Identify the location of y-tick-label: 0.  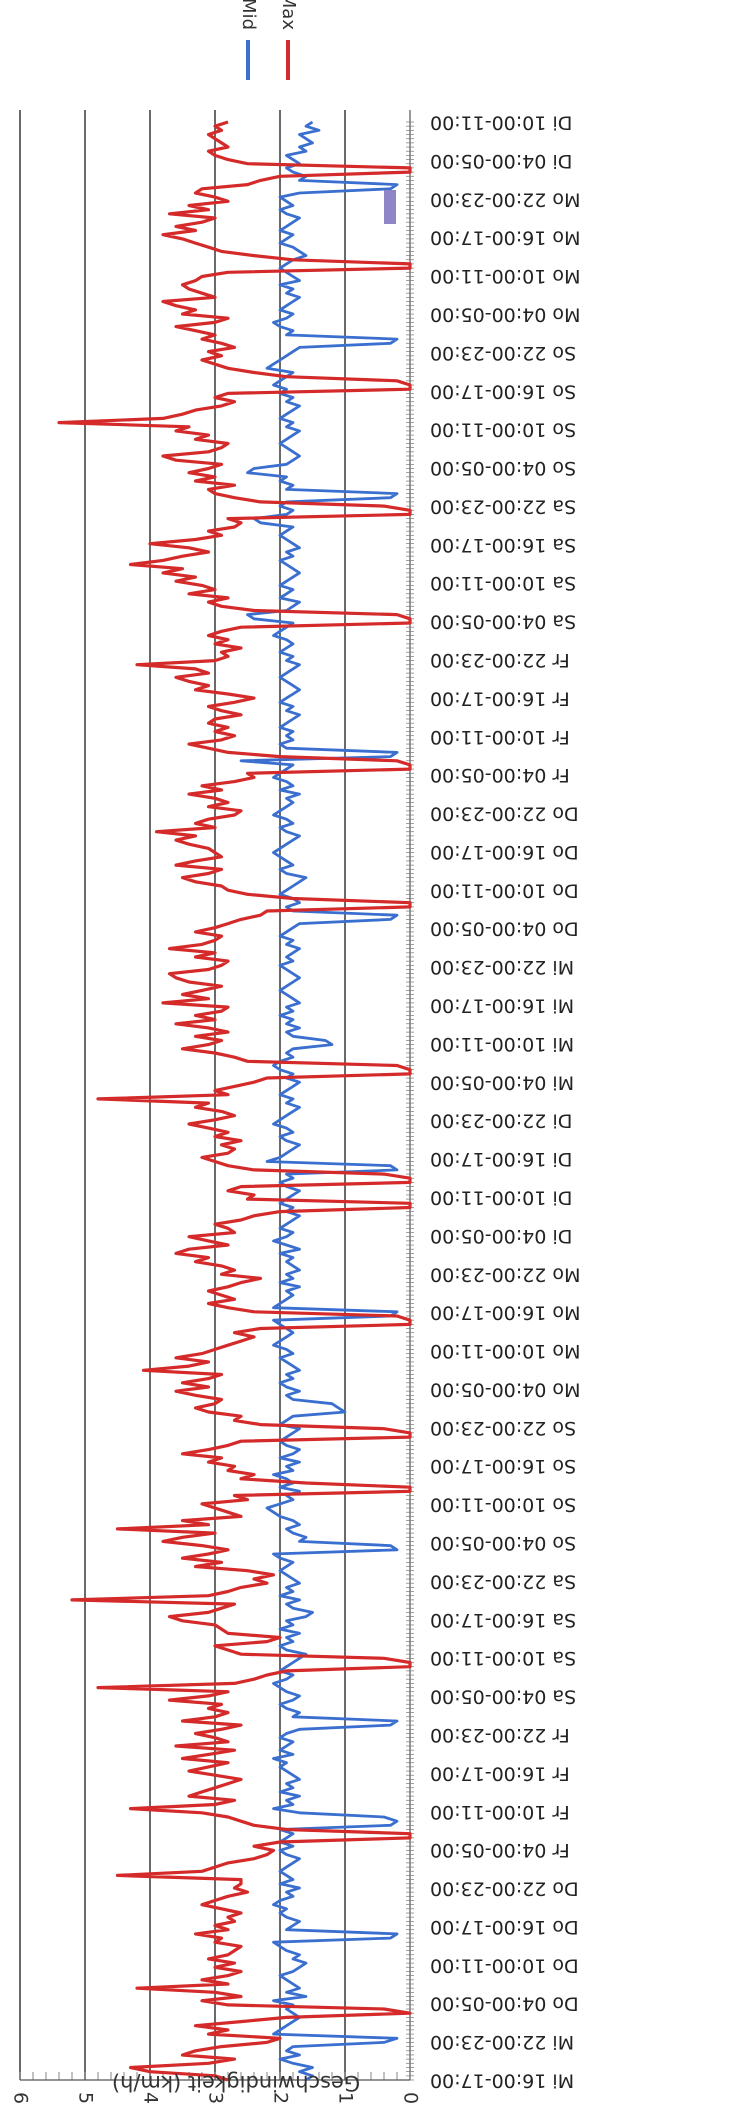
(411, 2097).